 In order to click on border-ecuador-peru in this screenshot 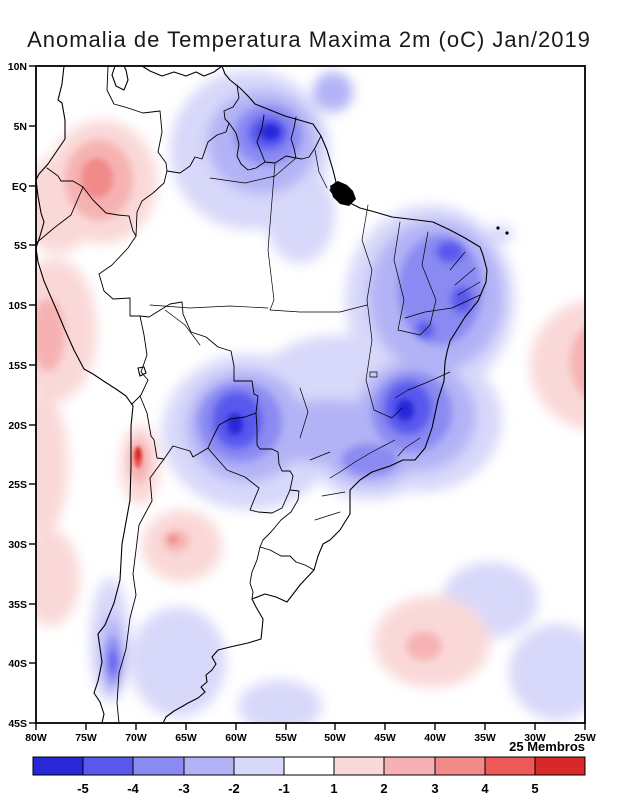, I will do `click(60, 215)`.